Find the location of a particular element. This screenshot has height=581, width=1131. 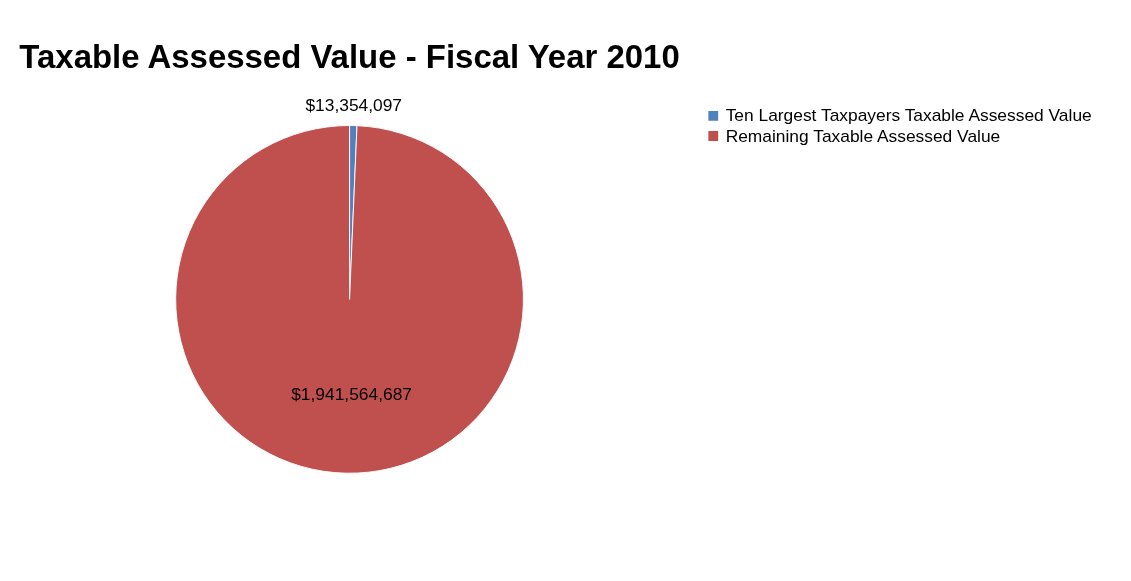

data-label: $1,941,564,687 is located at coordinates (351, 394).